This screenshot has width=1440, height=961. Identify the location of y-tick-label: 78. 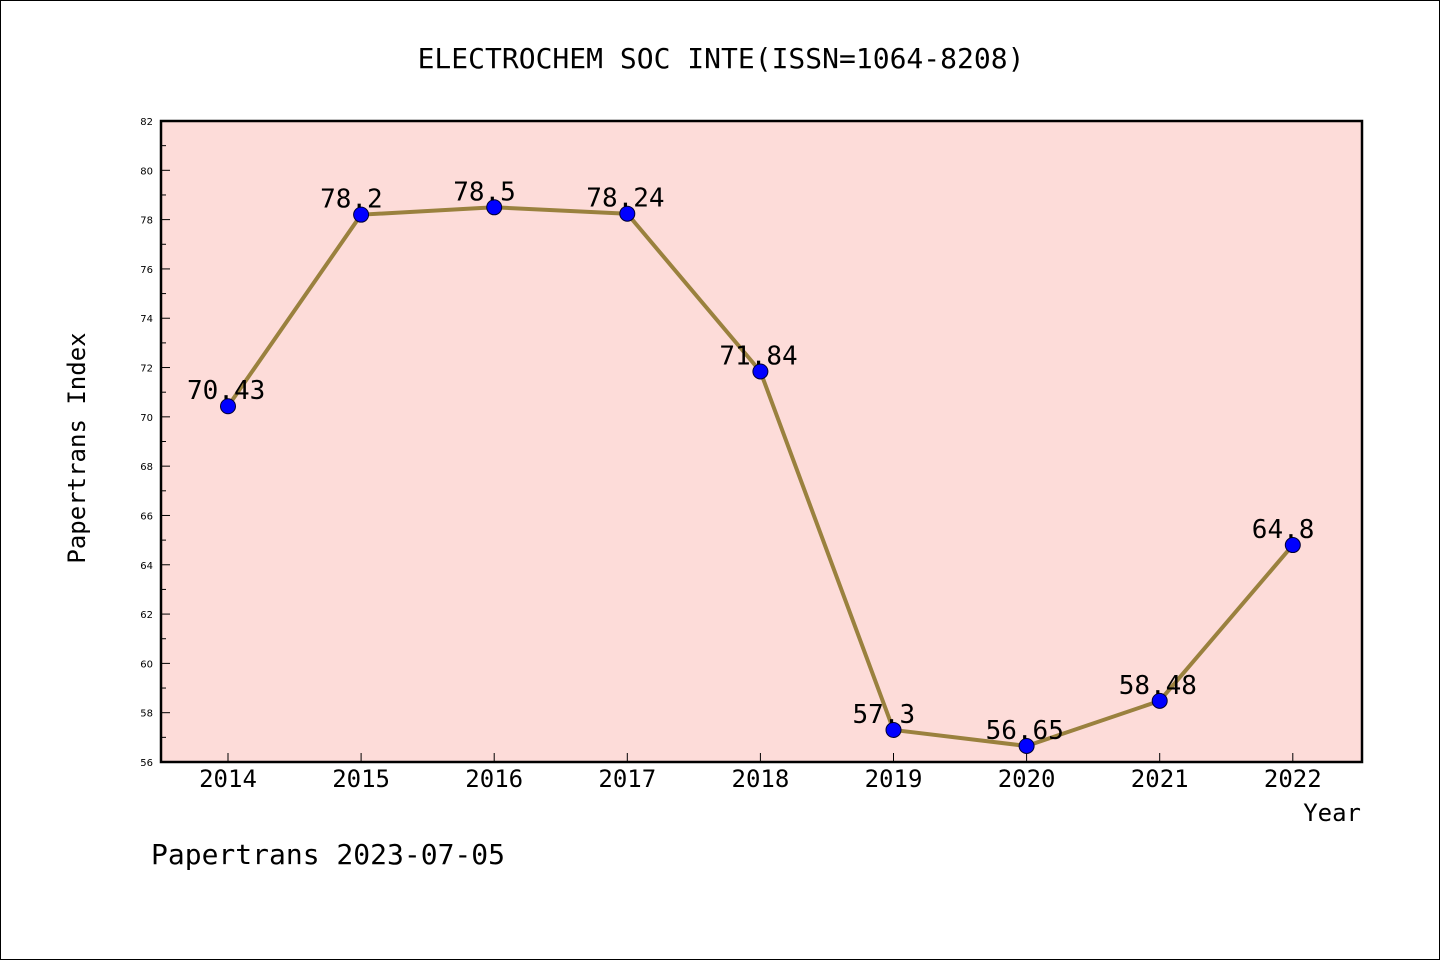
(146, 221).